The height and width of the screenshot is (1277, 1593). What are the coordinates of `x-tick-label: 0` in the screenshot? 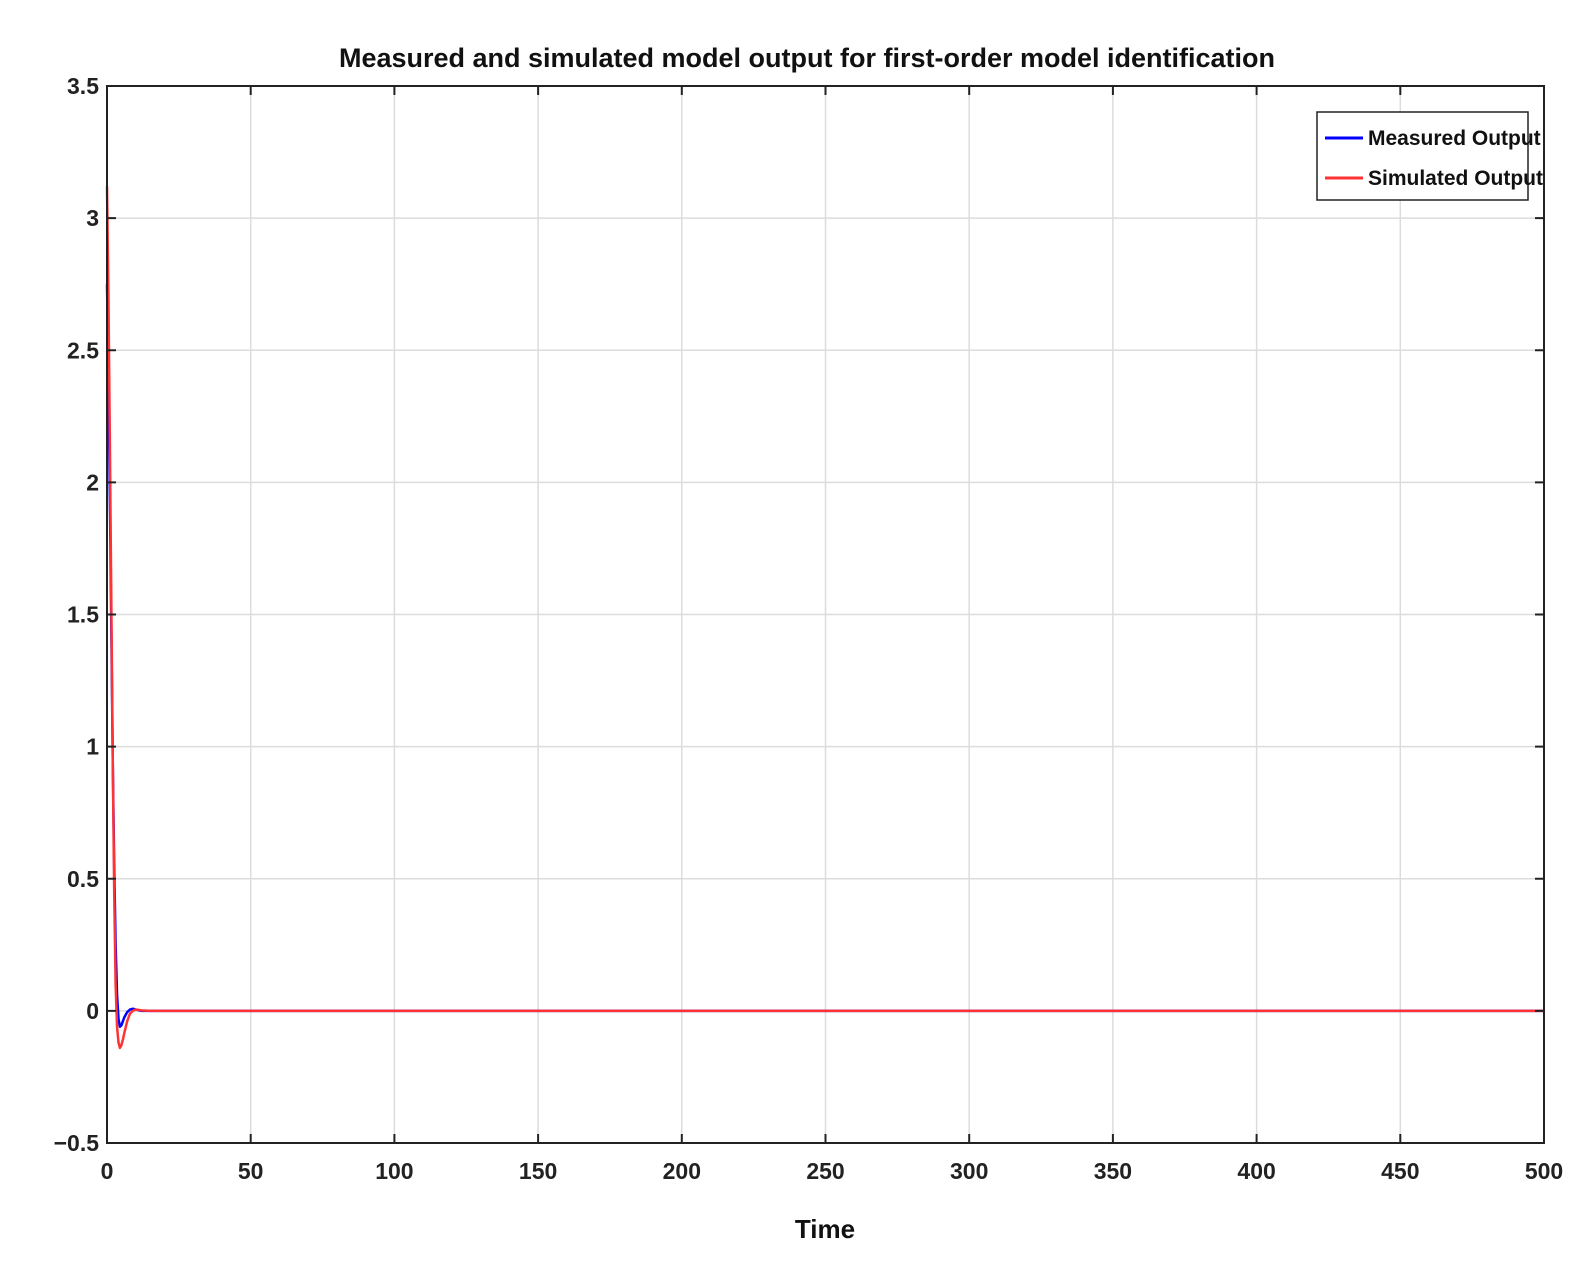 It's located at (107, 1171).